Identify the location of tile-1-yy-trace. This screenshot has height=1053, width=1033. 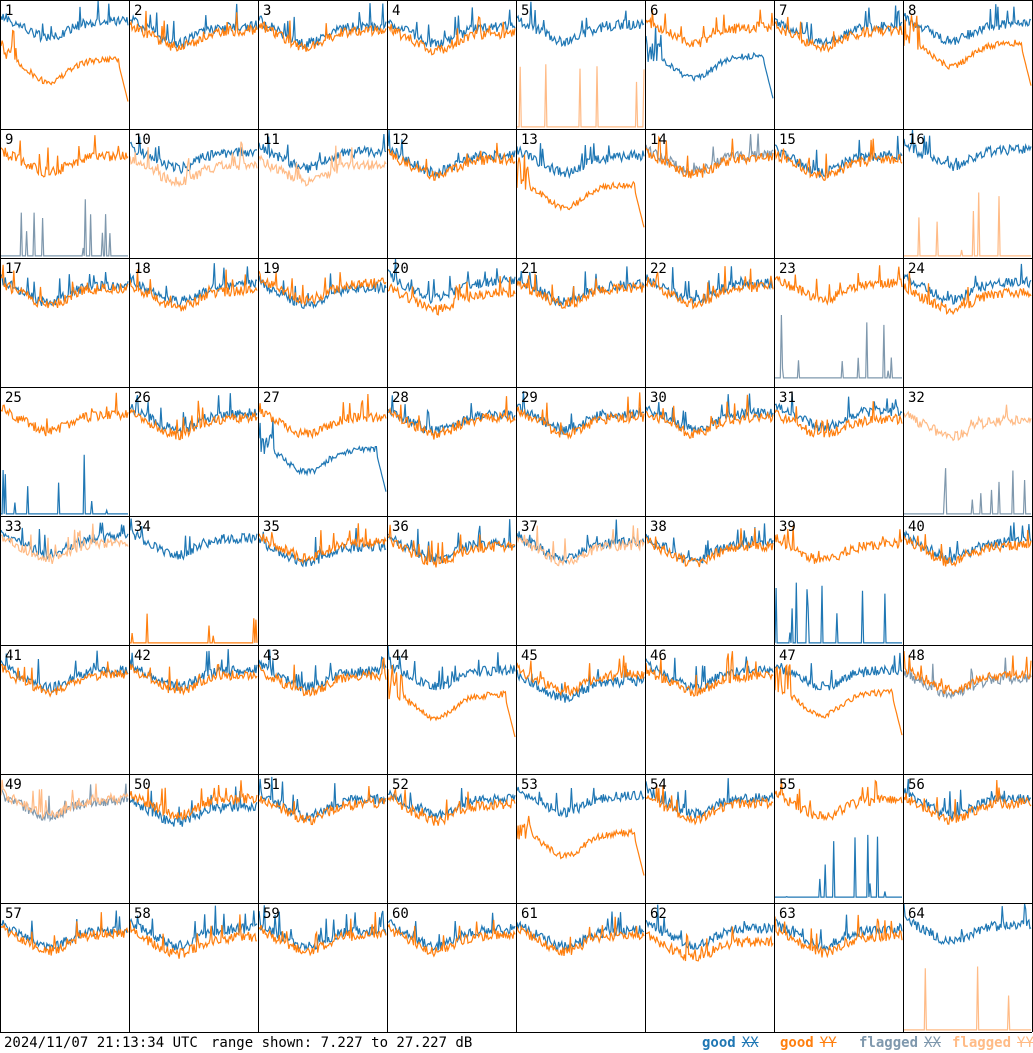
(64, 65).